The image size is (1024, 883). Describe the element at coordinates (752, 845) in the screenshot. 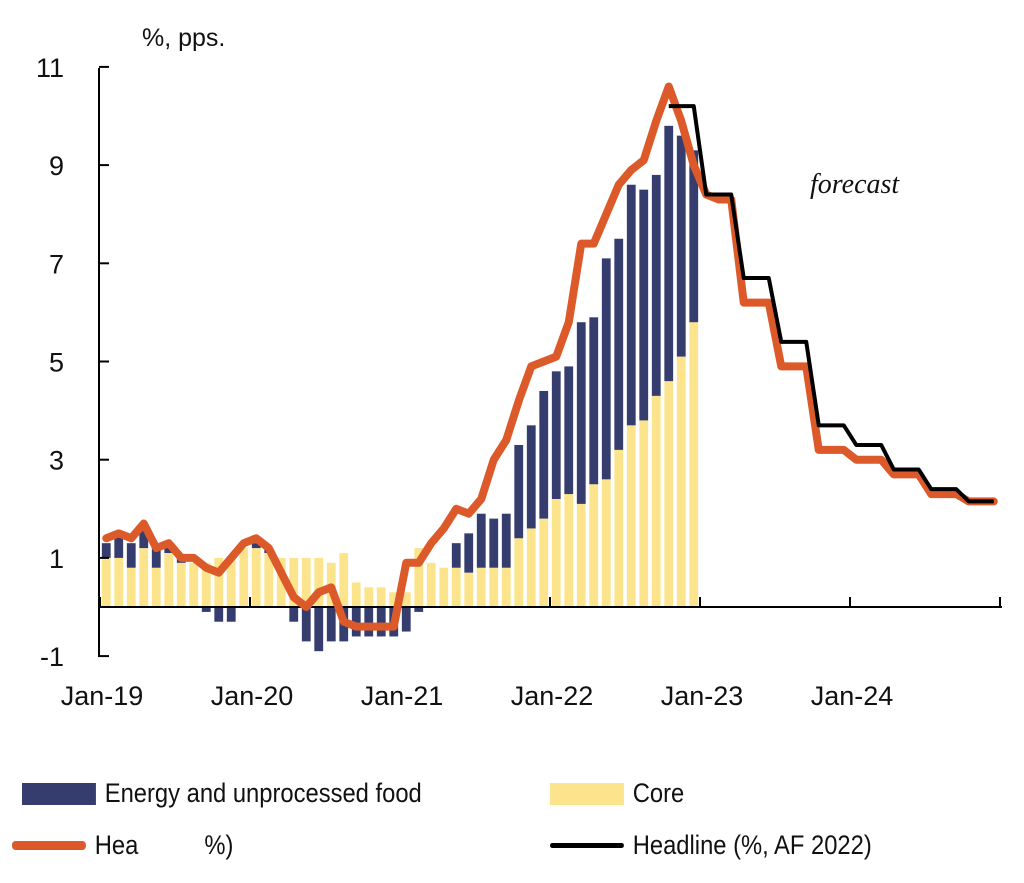

I see `legend-label-headline-af: Headline (%, AF 2022)` at that location.